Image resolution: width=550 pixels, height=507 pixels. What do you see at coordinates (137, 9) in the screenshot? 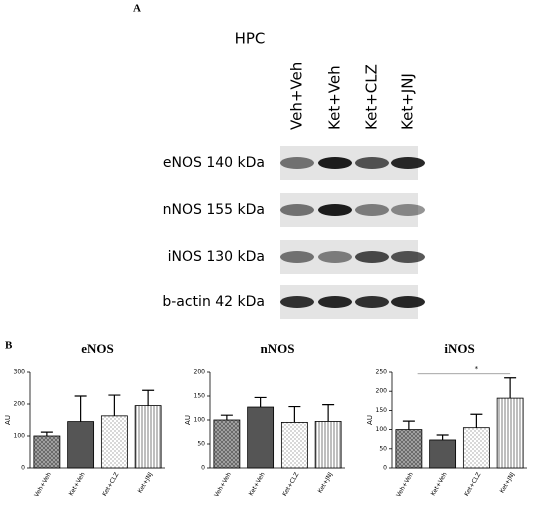
I see `panel-label: A` at bounding box center [137, 9].